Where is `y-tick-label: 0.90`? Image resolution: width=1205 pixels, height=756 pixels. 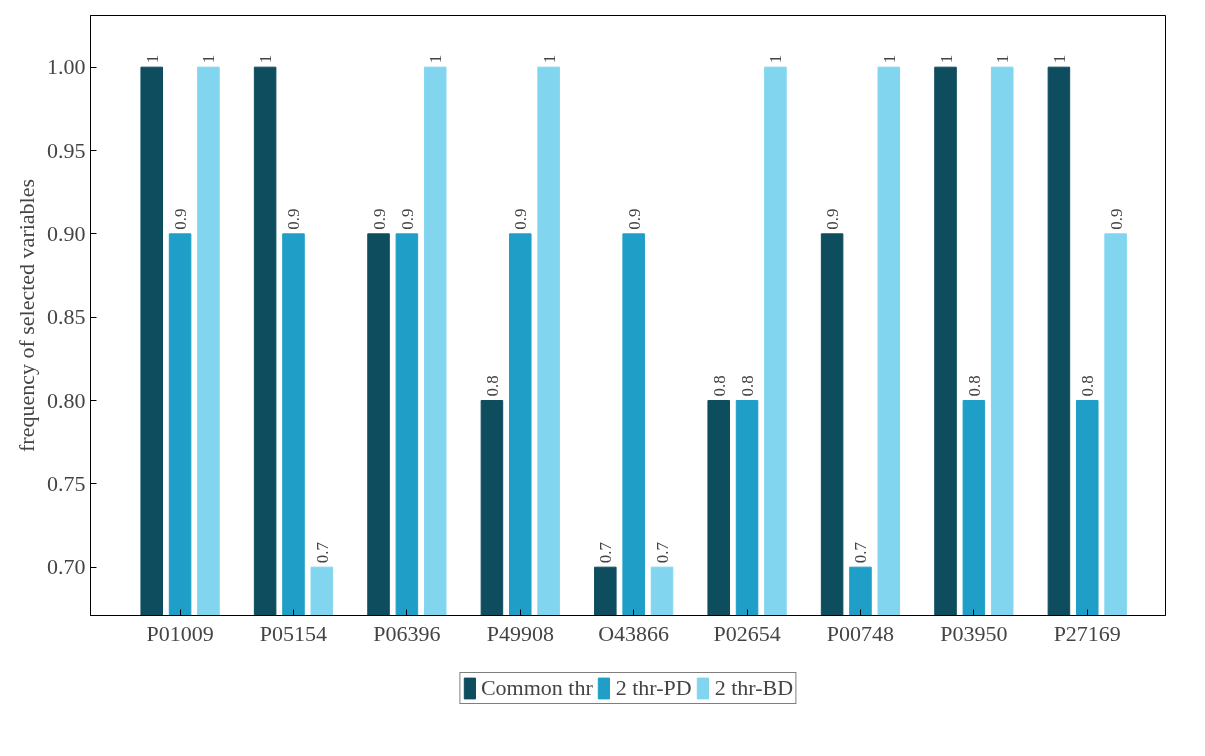 y-tick-label: 0.90 is located at coordinates (66, 233).